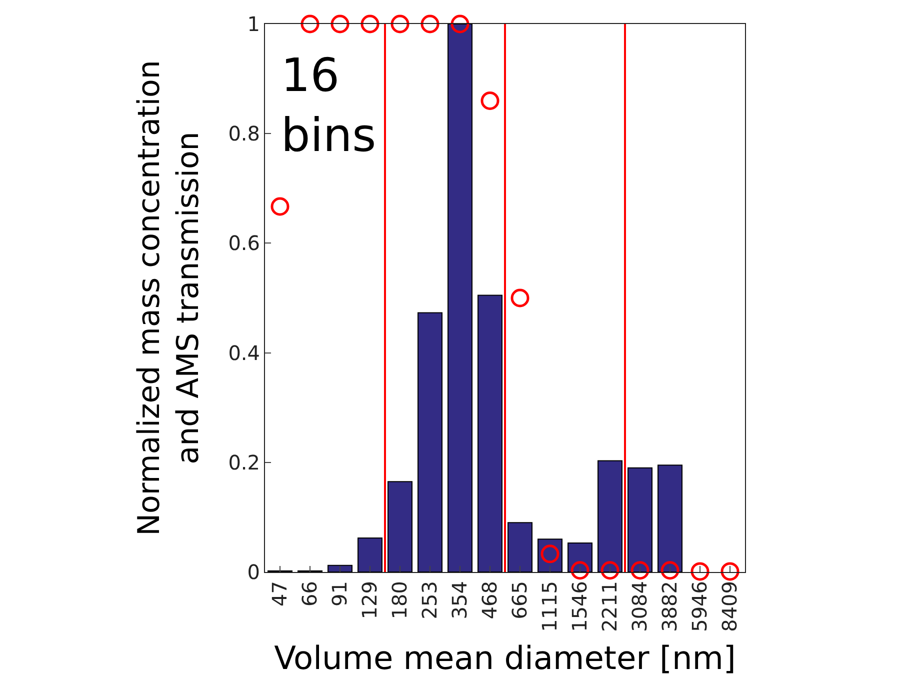  I want to click on annotation: 16 bins, so click(328, 105).